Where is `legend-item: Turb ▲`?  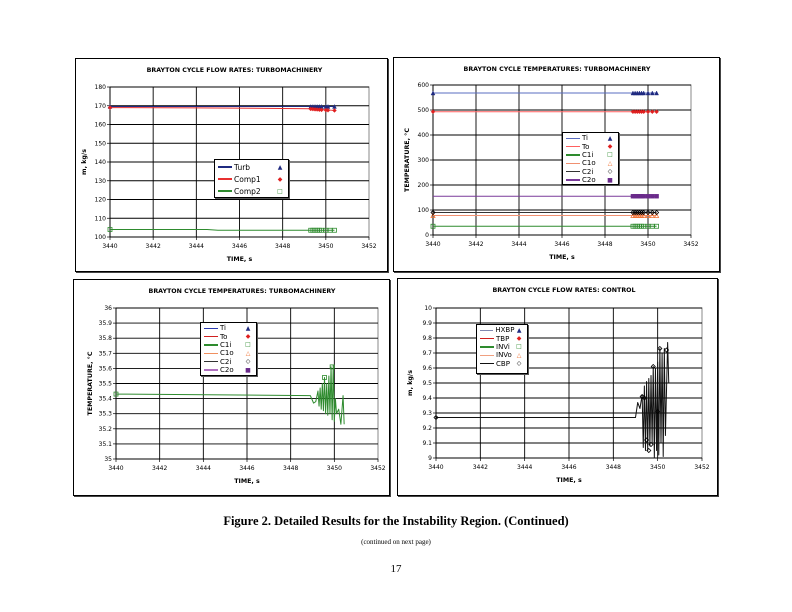 legend-item: Turb ▲ is located at coordinates (251, 167).